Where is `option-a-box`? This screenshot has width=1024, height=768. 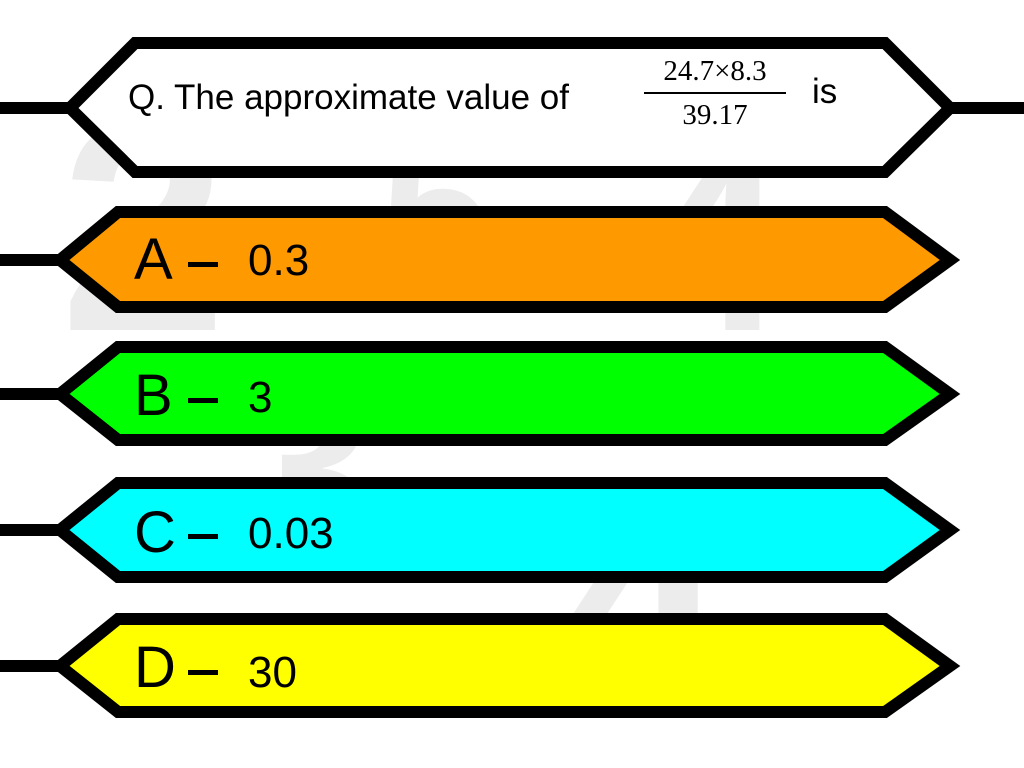
option-a-box is located at coordinates (505, 259).